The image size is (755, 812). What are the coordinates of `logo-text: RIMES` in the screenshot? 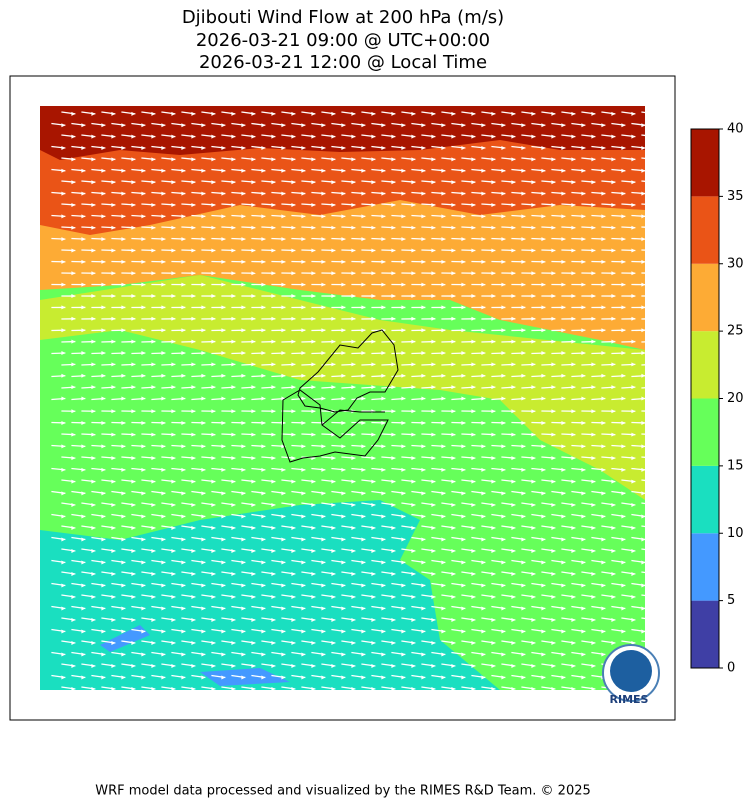 It's located at (629, 699).